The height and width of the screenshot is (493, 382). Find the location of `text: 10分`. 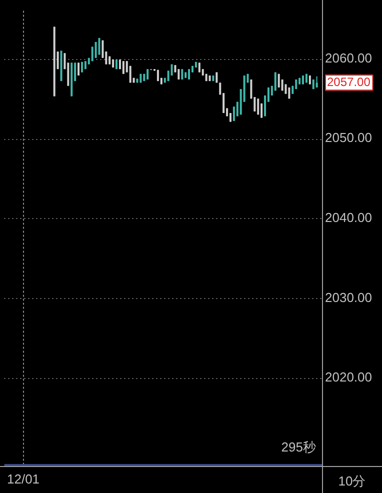

text: 10分 is located at coordinates (352, 481).